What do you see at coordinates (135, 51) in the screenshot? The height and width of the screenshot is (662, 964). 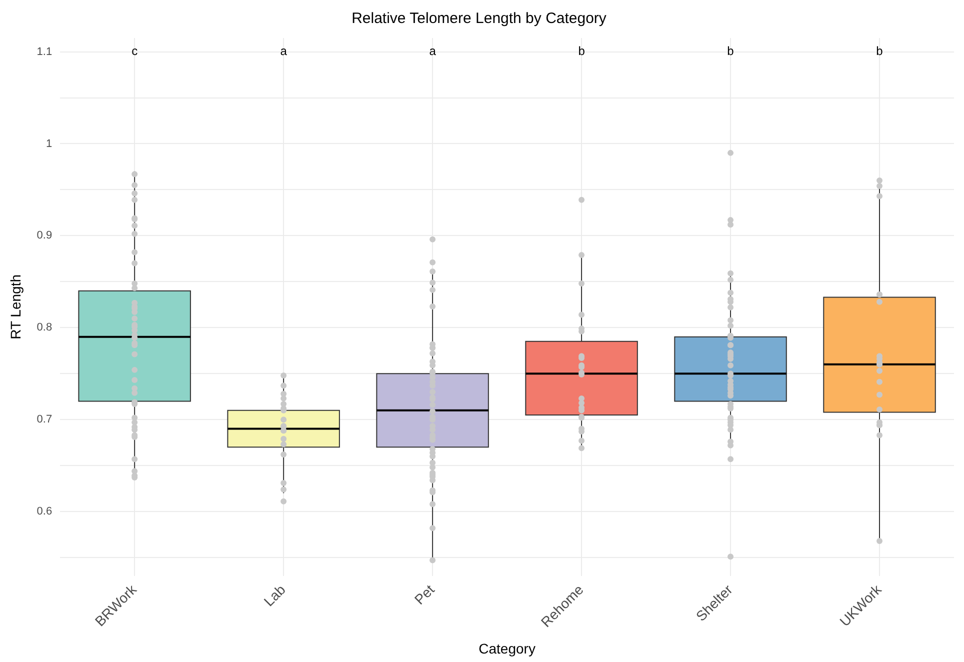 I see `annotation: c` at bounding box center [135, 51].